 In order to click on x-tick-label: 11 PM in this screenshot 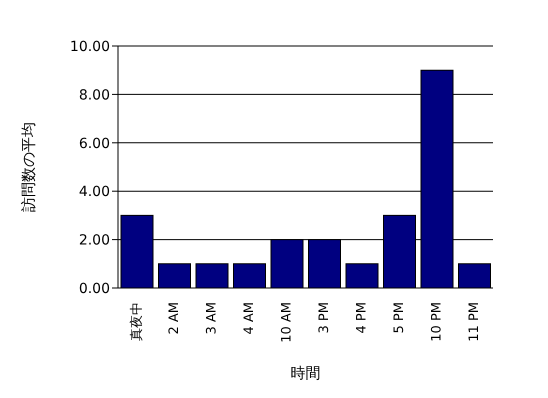, I will do `click(474, 322)`.